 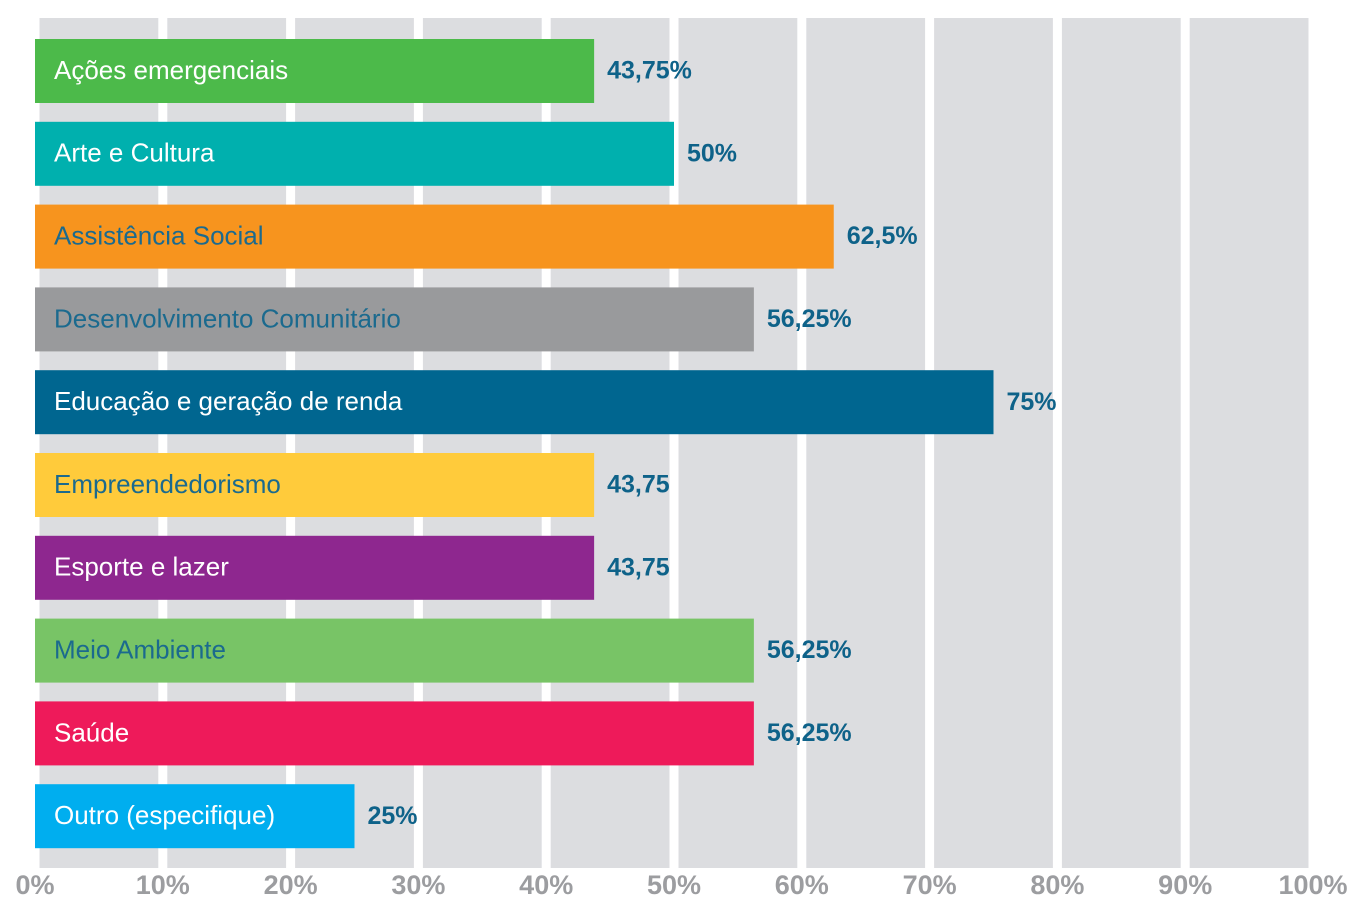 I want to click on x-tick-label: 90%, so click(x=1185, y=885).